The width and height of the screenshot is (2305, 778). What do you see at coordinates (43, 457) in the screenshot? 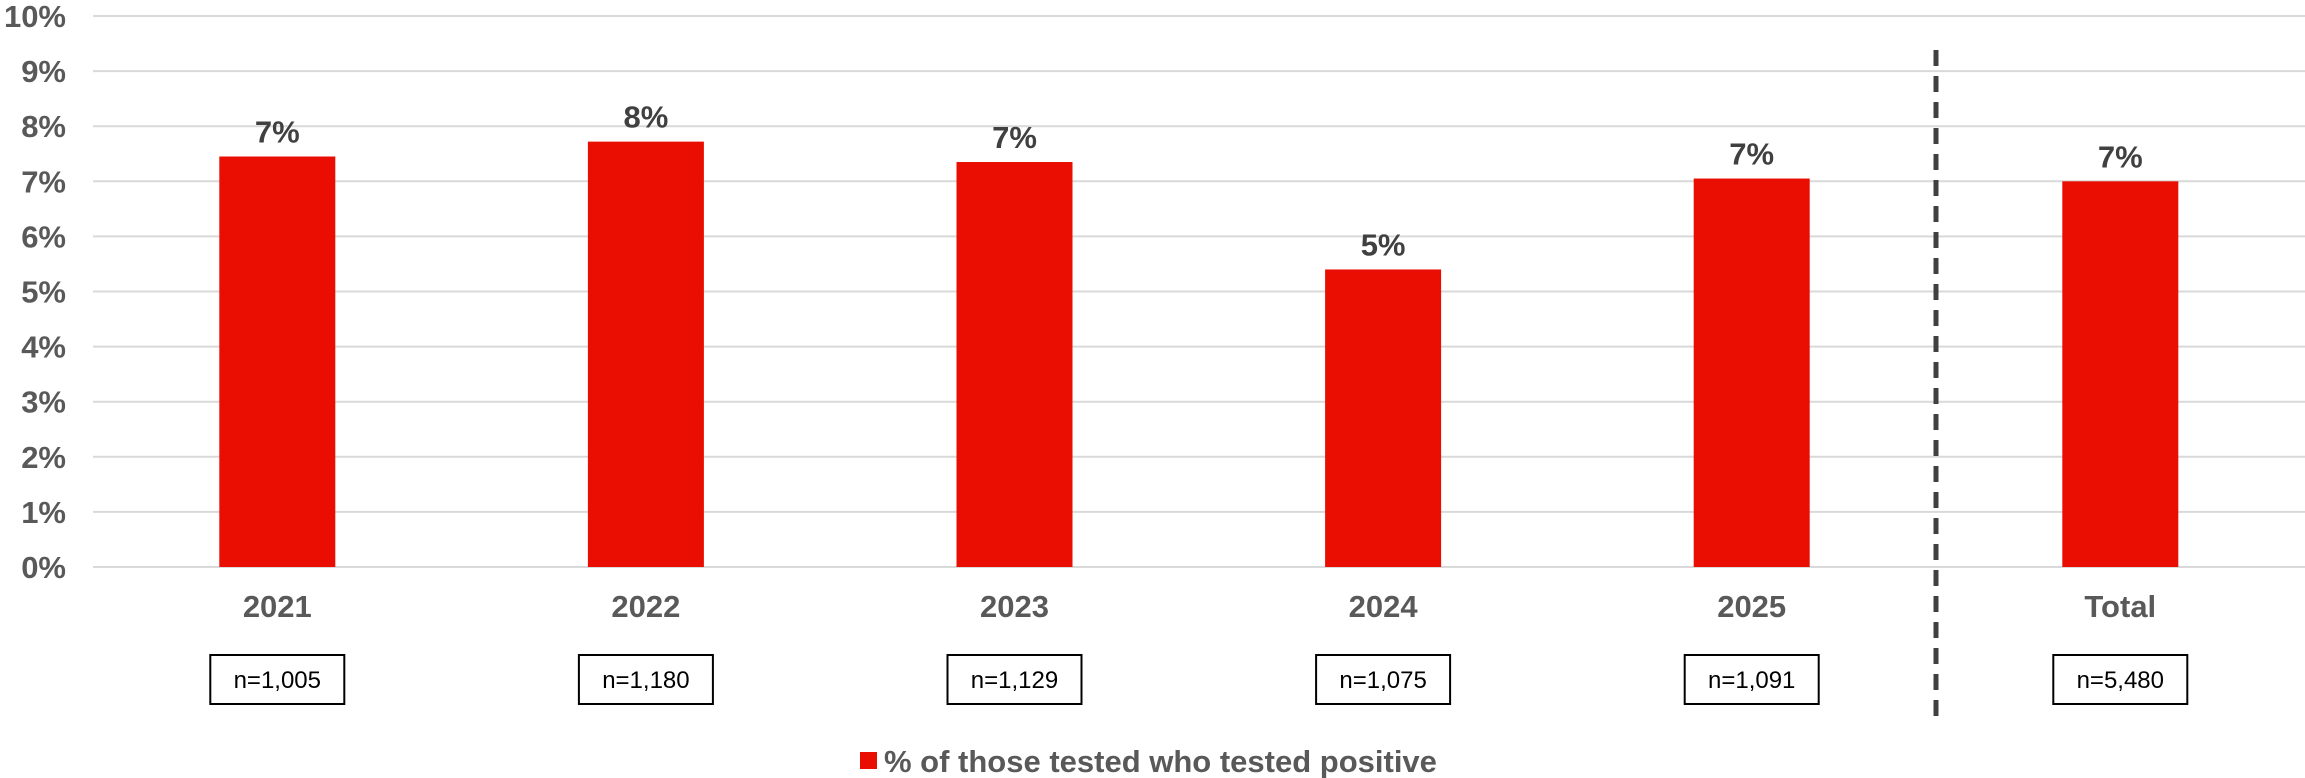
I see `y-tick-label: 2%` at bounding box center [43, 457].